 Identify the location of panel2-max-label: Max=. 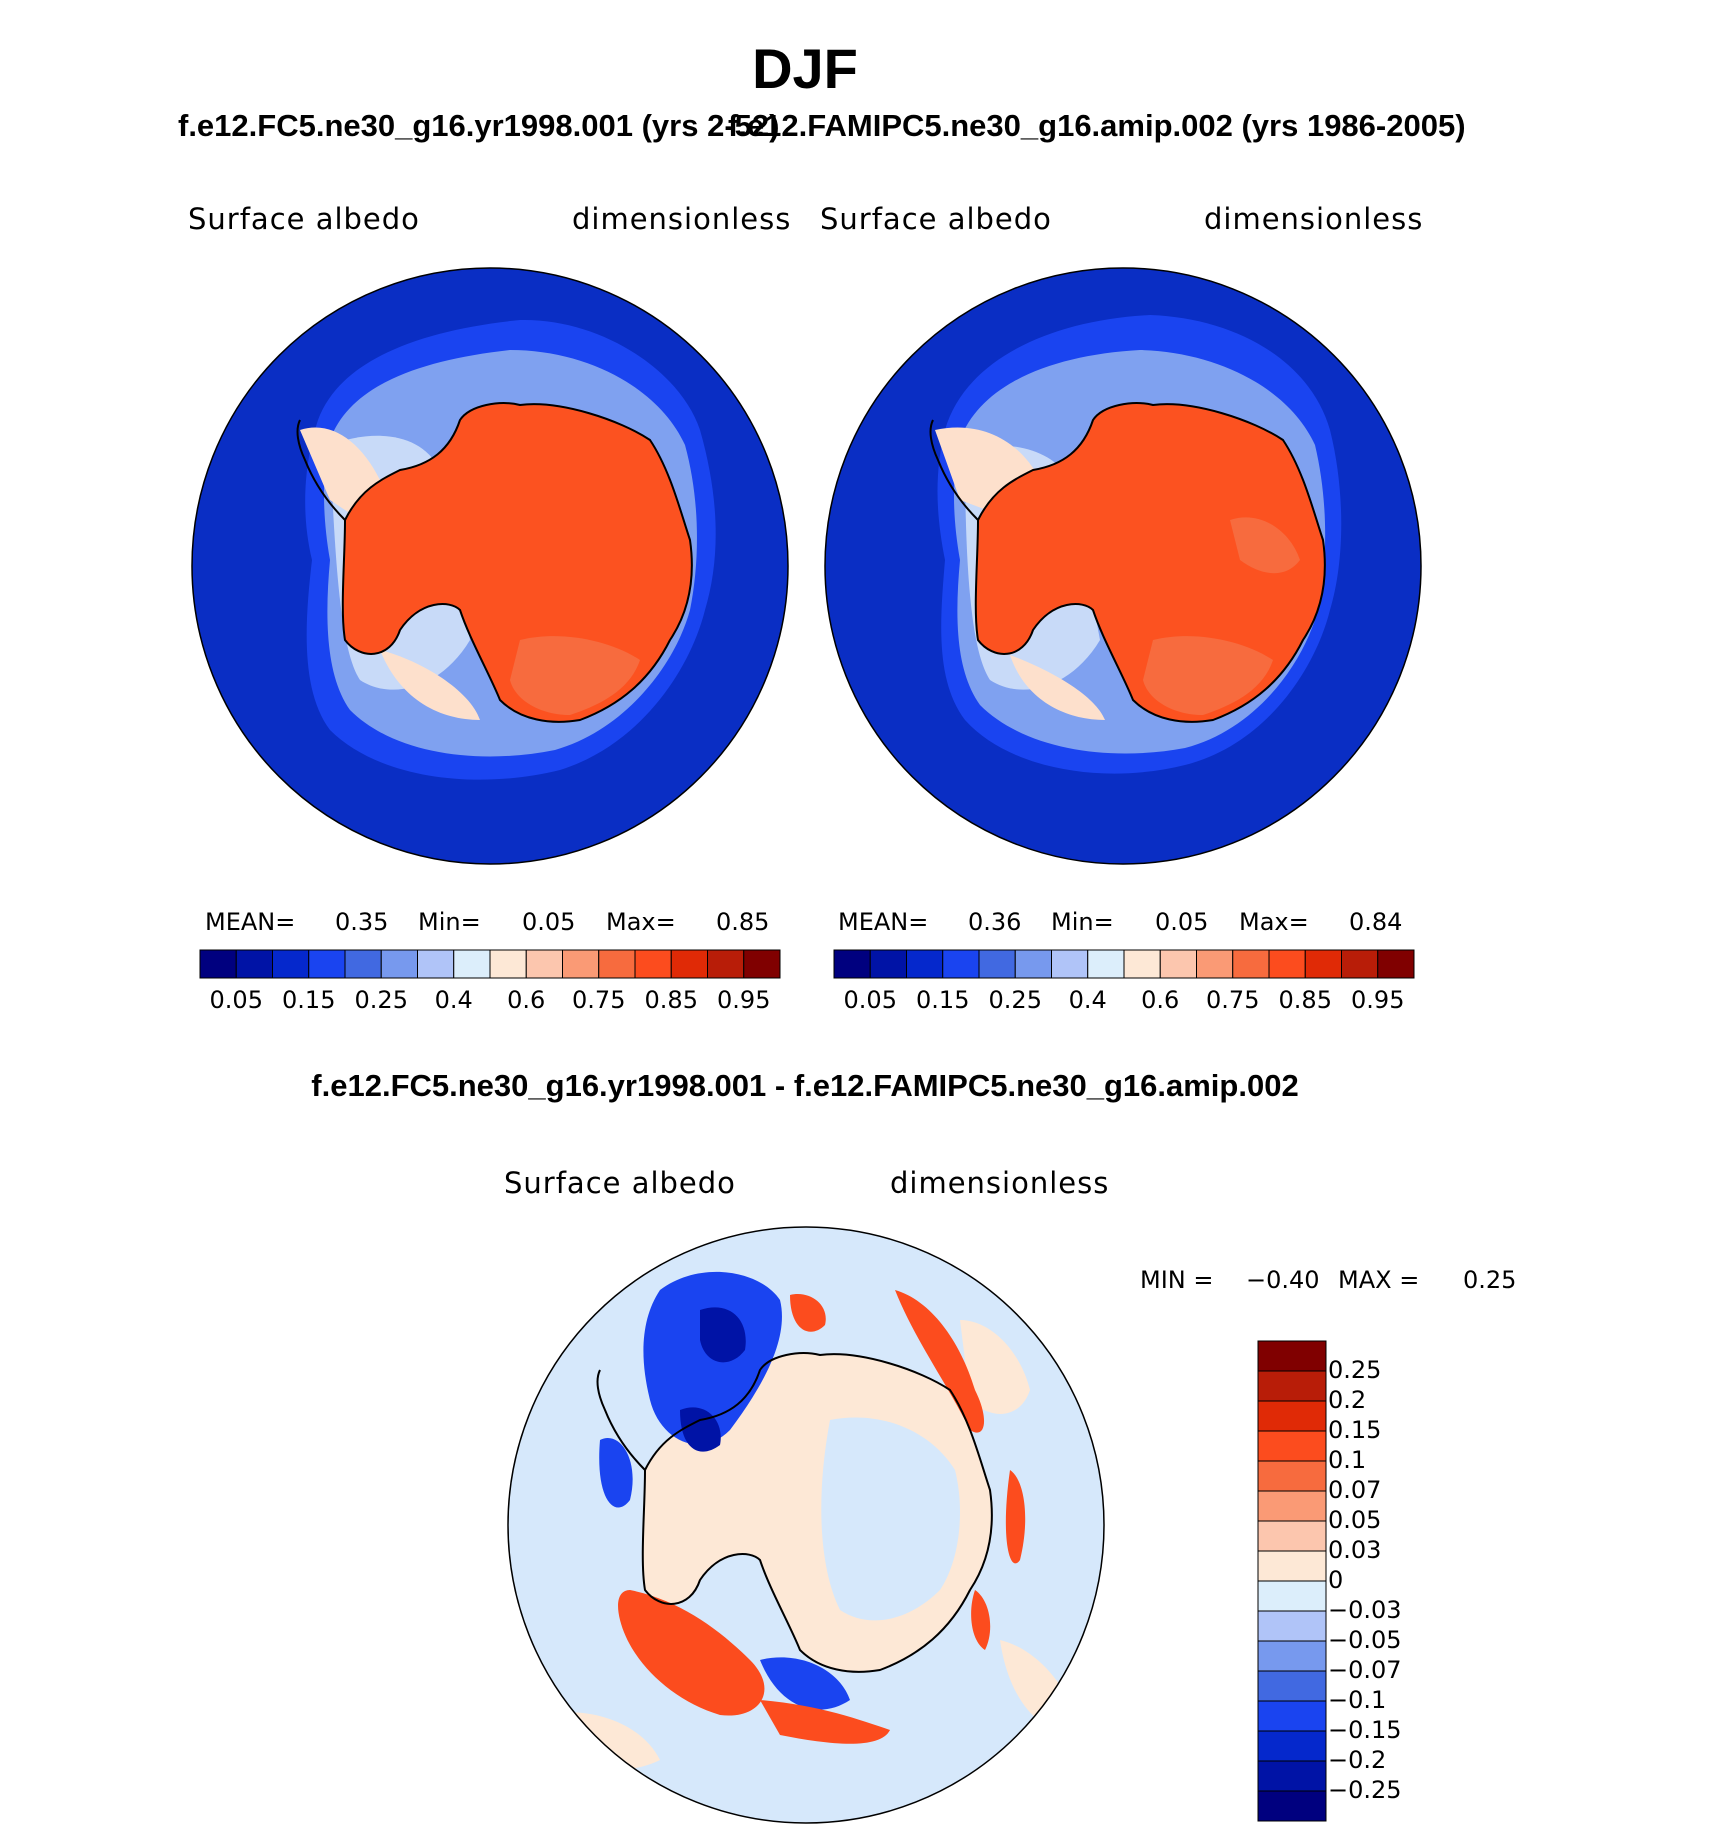
(1274, 922).